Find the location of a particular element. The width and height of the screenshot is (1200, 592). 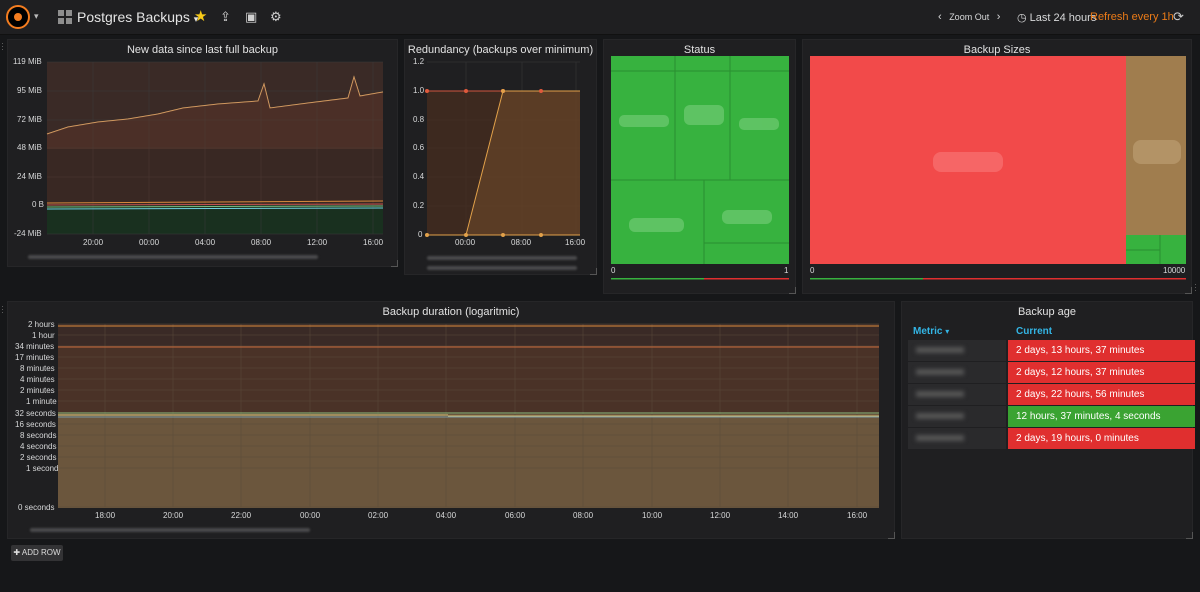

y-tick: 2 minutes is located at coordinates (37, 390).